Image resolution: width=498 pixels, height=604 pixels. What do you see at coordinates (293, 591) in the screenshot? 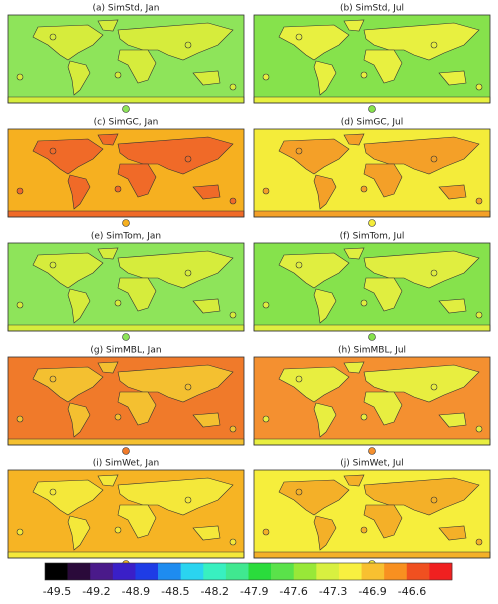
I see `colorbar-tick-label: -47.6` at bounding box center [293, 591].